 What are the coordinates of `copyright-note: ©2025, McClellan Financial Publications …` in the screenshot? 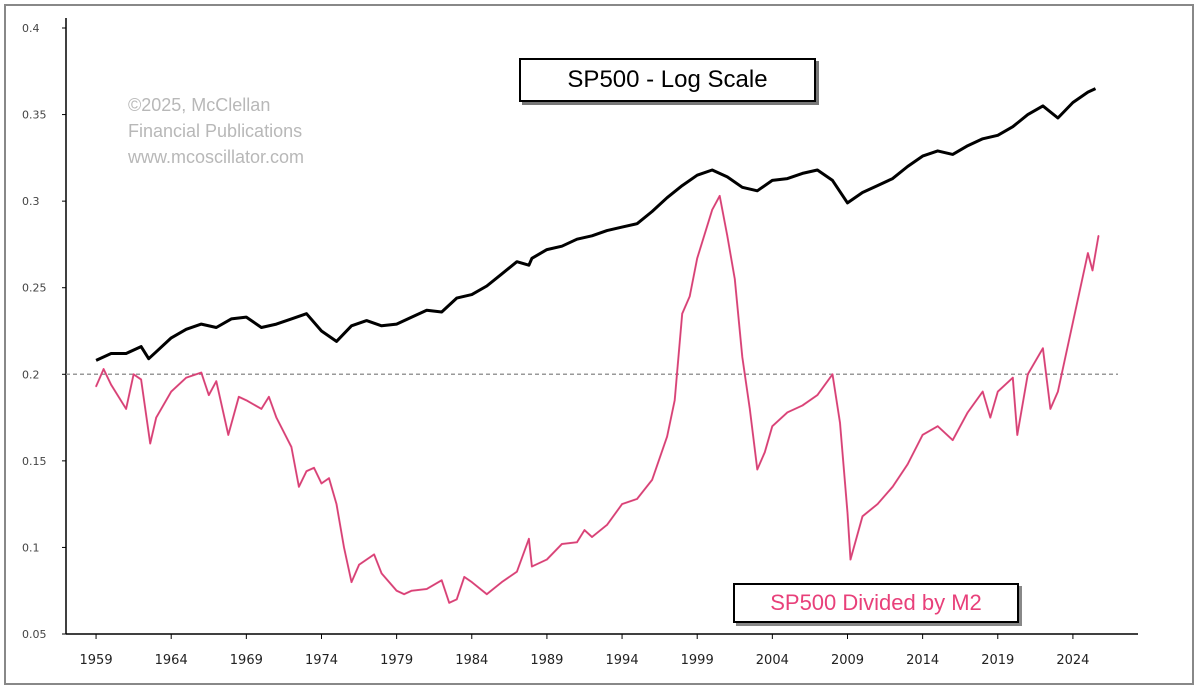 It's located at (216, 131).